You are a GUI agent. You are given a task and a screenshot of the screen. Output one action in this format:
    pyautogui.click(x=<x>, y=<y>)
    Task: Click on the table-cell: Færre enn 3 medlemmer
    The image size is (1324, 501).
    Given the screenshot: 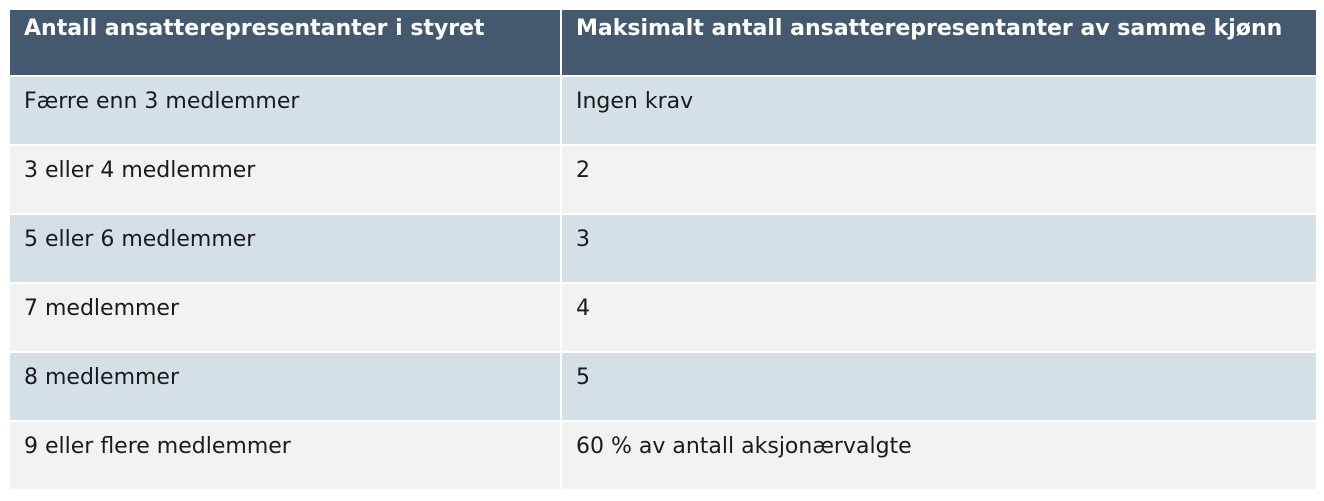 What is the action you would take?
    pyautogui.click(x=285, y=110)
    